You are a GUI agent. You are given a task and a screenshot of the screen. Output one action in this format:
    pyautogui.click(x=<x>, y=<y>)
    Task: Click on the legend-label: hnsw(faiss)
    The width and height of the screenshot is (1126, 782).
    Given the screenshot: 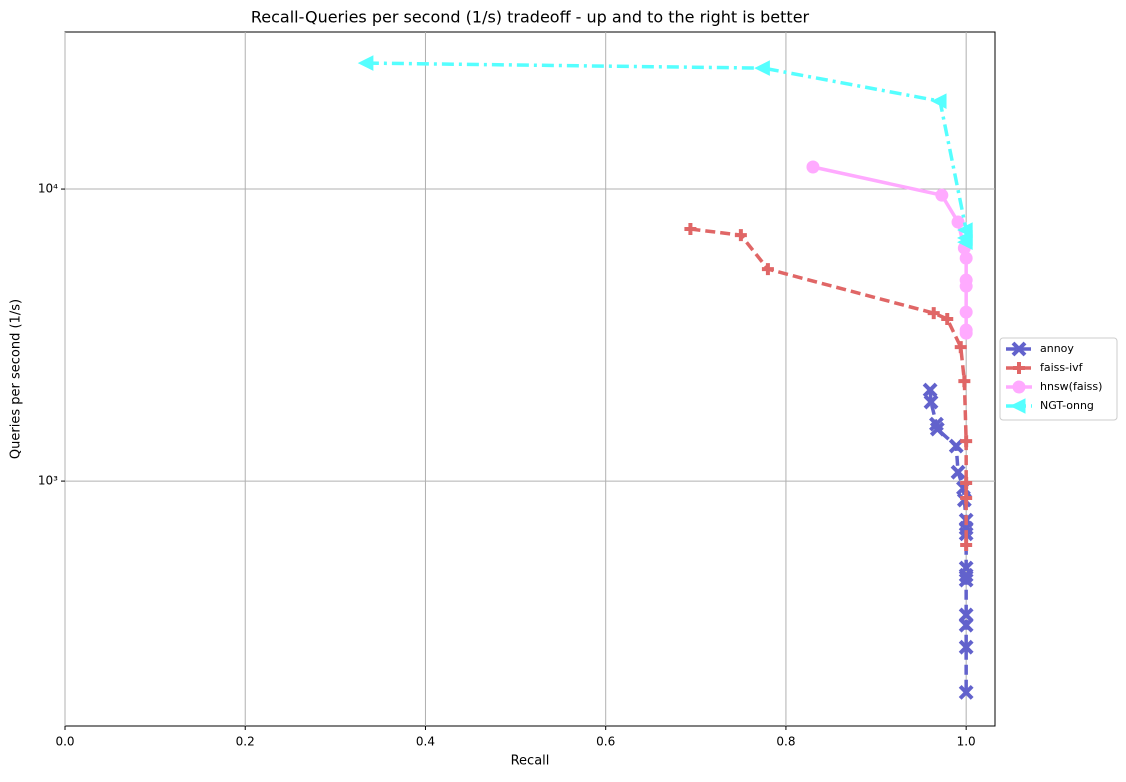 What is the action you would take?
    pyautogui.click(x=1071, y=386)
    